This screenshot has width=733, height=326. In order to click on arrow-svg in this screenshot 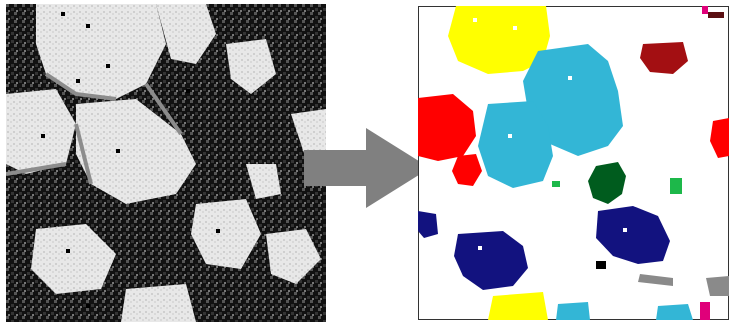, I will do `click(367, 168)`.